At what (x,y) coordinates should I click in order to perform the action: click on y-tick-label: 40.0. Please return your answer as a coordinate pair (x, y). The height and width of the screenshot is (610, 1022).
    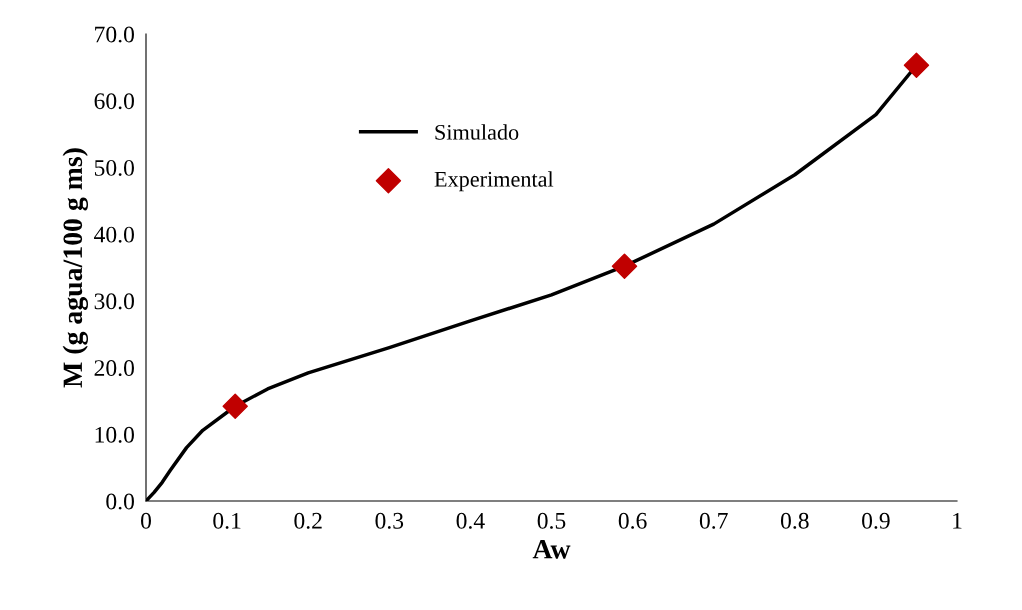
    Looking at the image, I should click on (114, 234).